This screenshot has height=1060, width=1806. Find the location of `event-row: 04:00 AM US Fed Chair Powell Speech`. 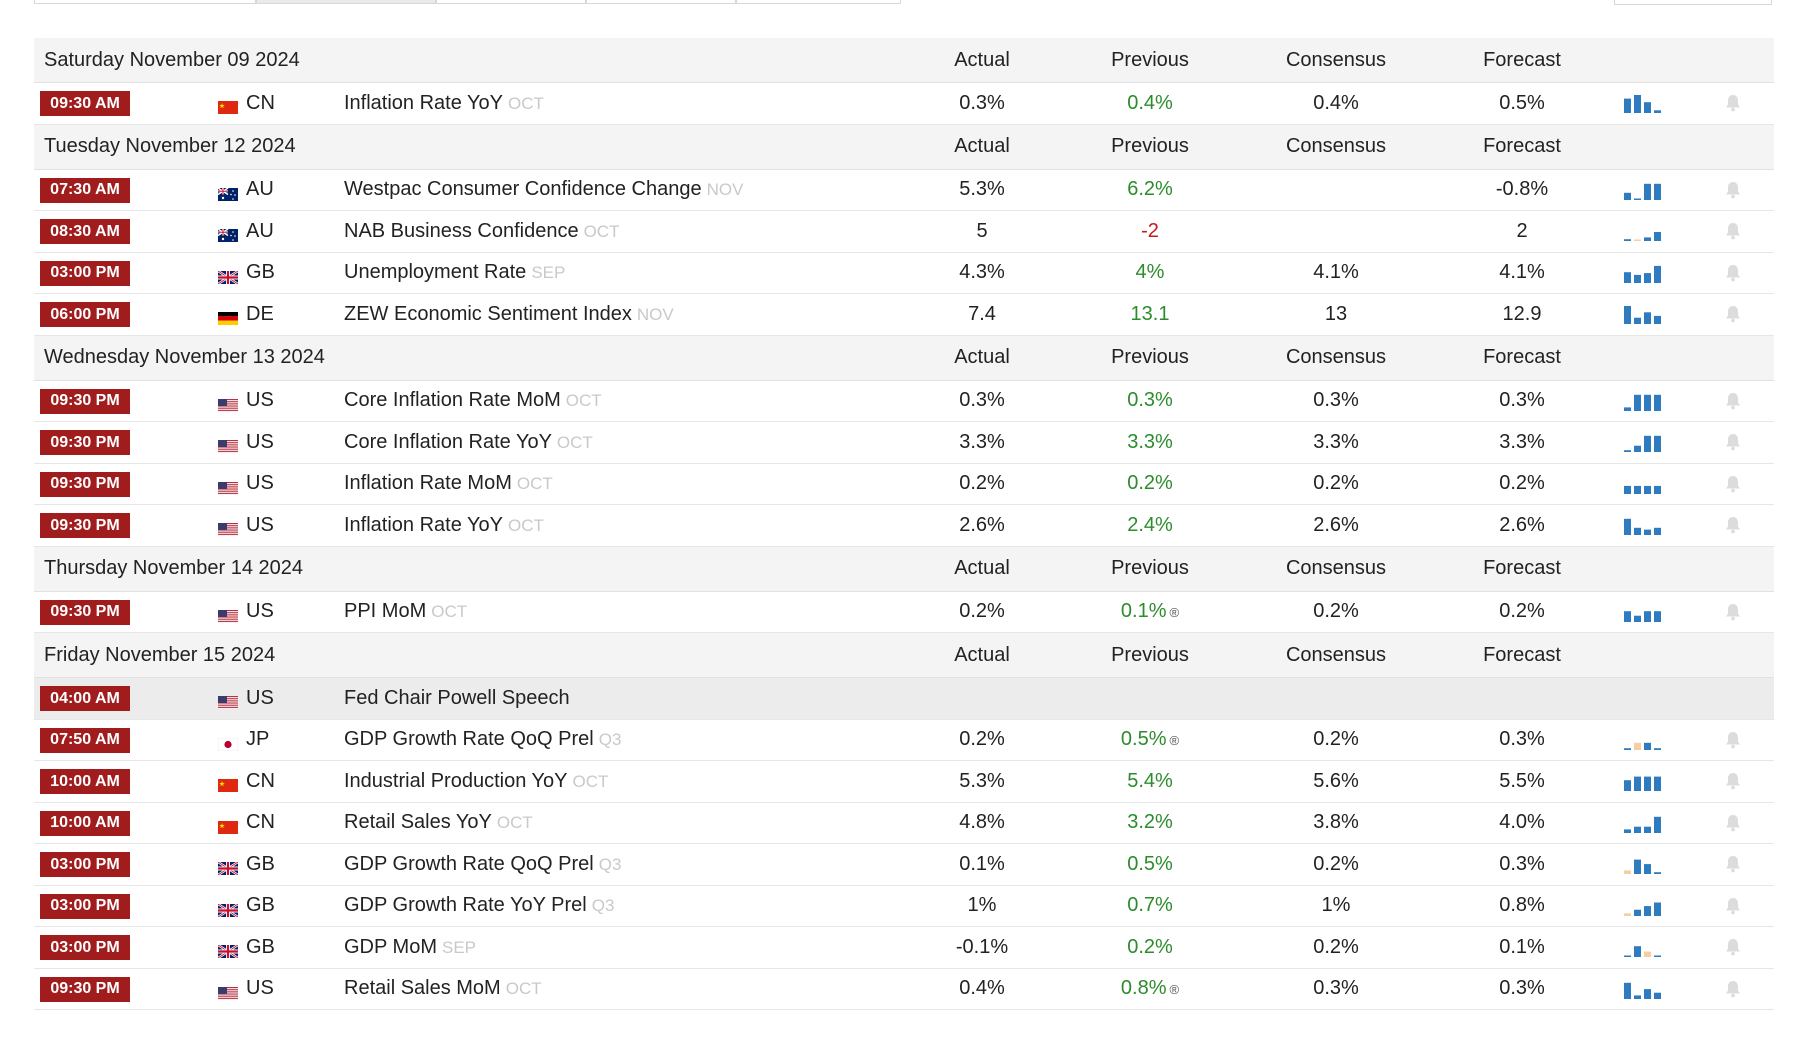

event-row: 04:00 AM US Fed Chair Powell Speech is located at coordinates (904, 699).